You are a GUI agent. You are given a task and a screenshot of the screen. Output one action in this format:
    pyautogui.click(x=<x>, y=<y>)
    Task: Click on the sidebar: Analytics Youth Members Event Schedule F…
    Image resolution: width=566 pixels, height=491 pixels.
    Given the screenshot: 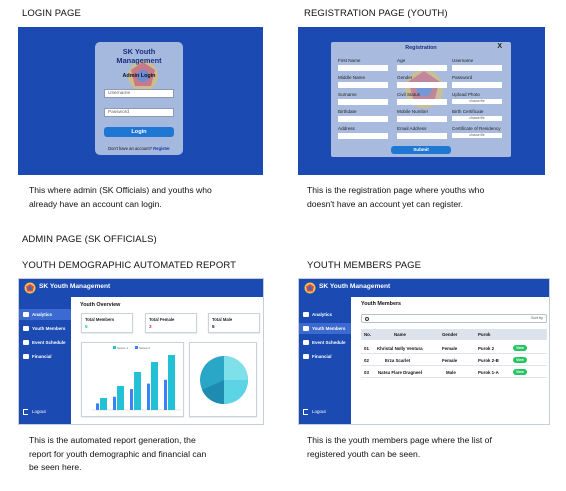 What is the action you would take?
    pyautogui.click(x=325, y=360)
    